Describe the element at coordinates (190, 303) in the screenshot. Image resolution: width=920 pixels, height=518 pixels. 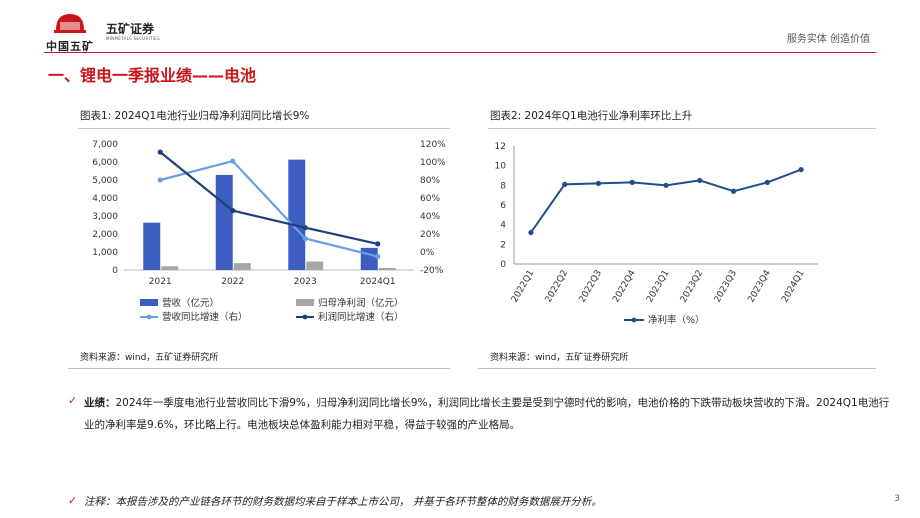
I see `legend-label: 营收（亿元）` at that location.